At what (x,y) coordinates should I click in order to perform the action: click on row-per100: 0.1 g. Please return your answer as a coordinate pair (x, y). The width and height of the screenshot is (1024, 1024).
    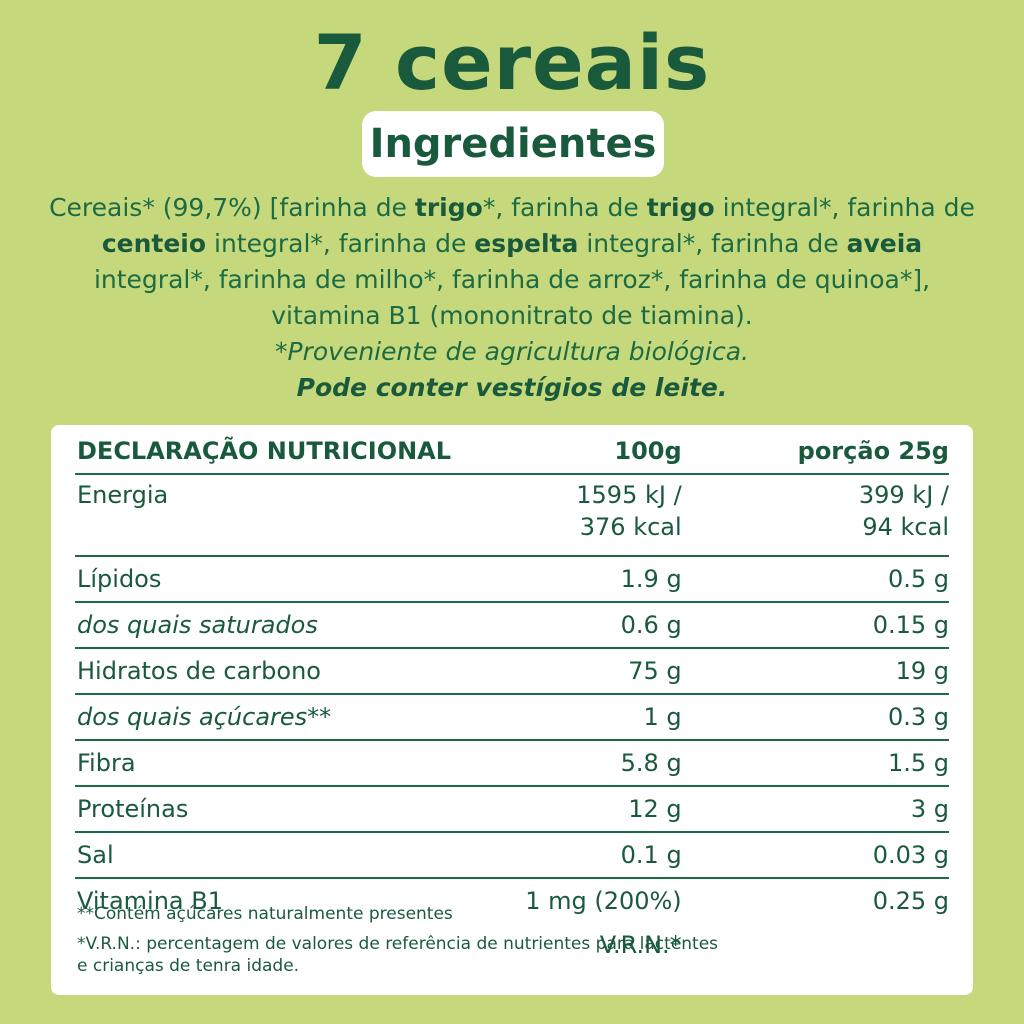
    Looking at the image, I should click on (589, 855).